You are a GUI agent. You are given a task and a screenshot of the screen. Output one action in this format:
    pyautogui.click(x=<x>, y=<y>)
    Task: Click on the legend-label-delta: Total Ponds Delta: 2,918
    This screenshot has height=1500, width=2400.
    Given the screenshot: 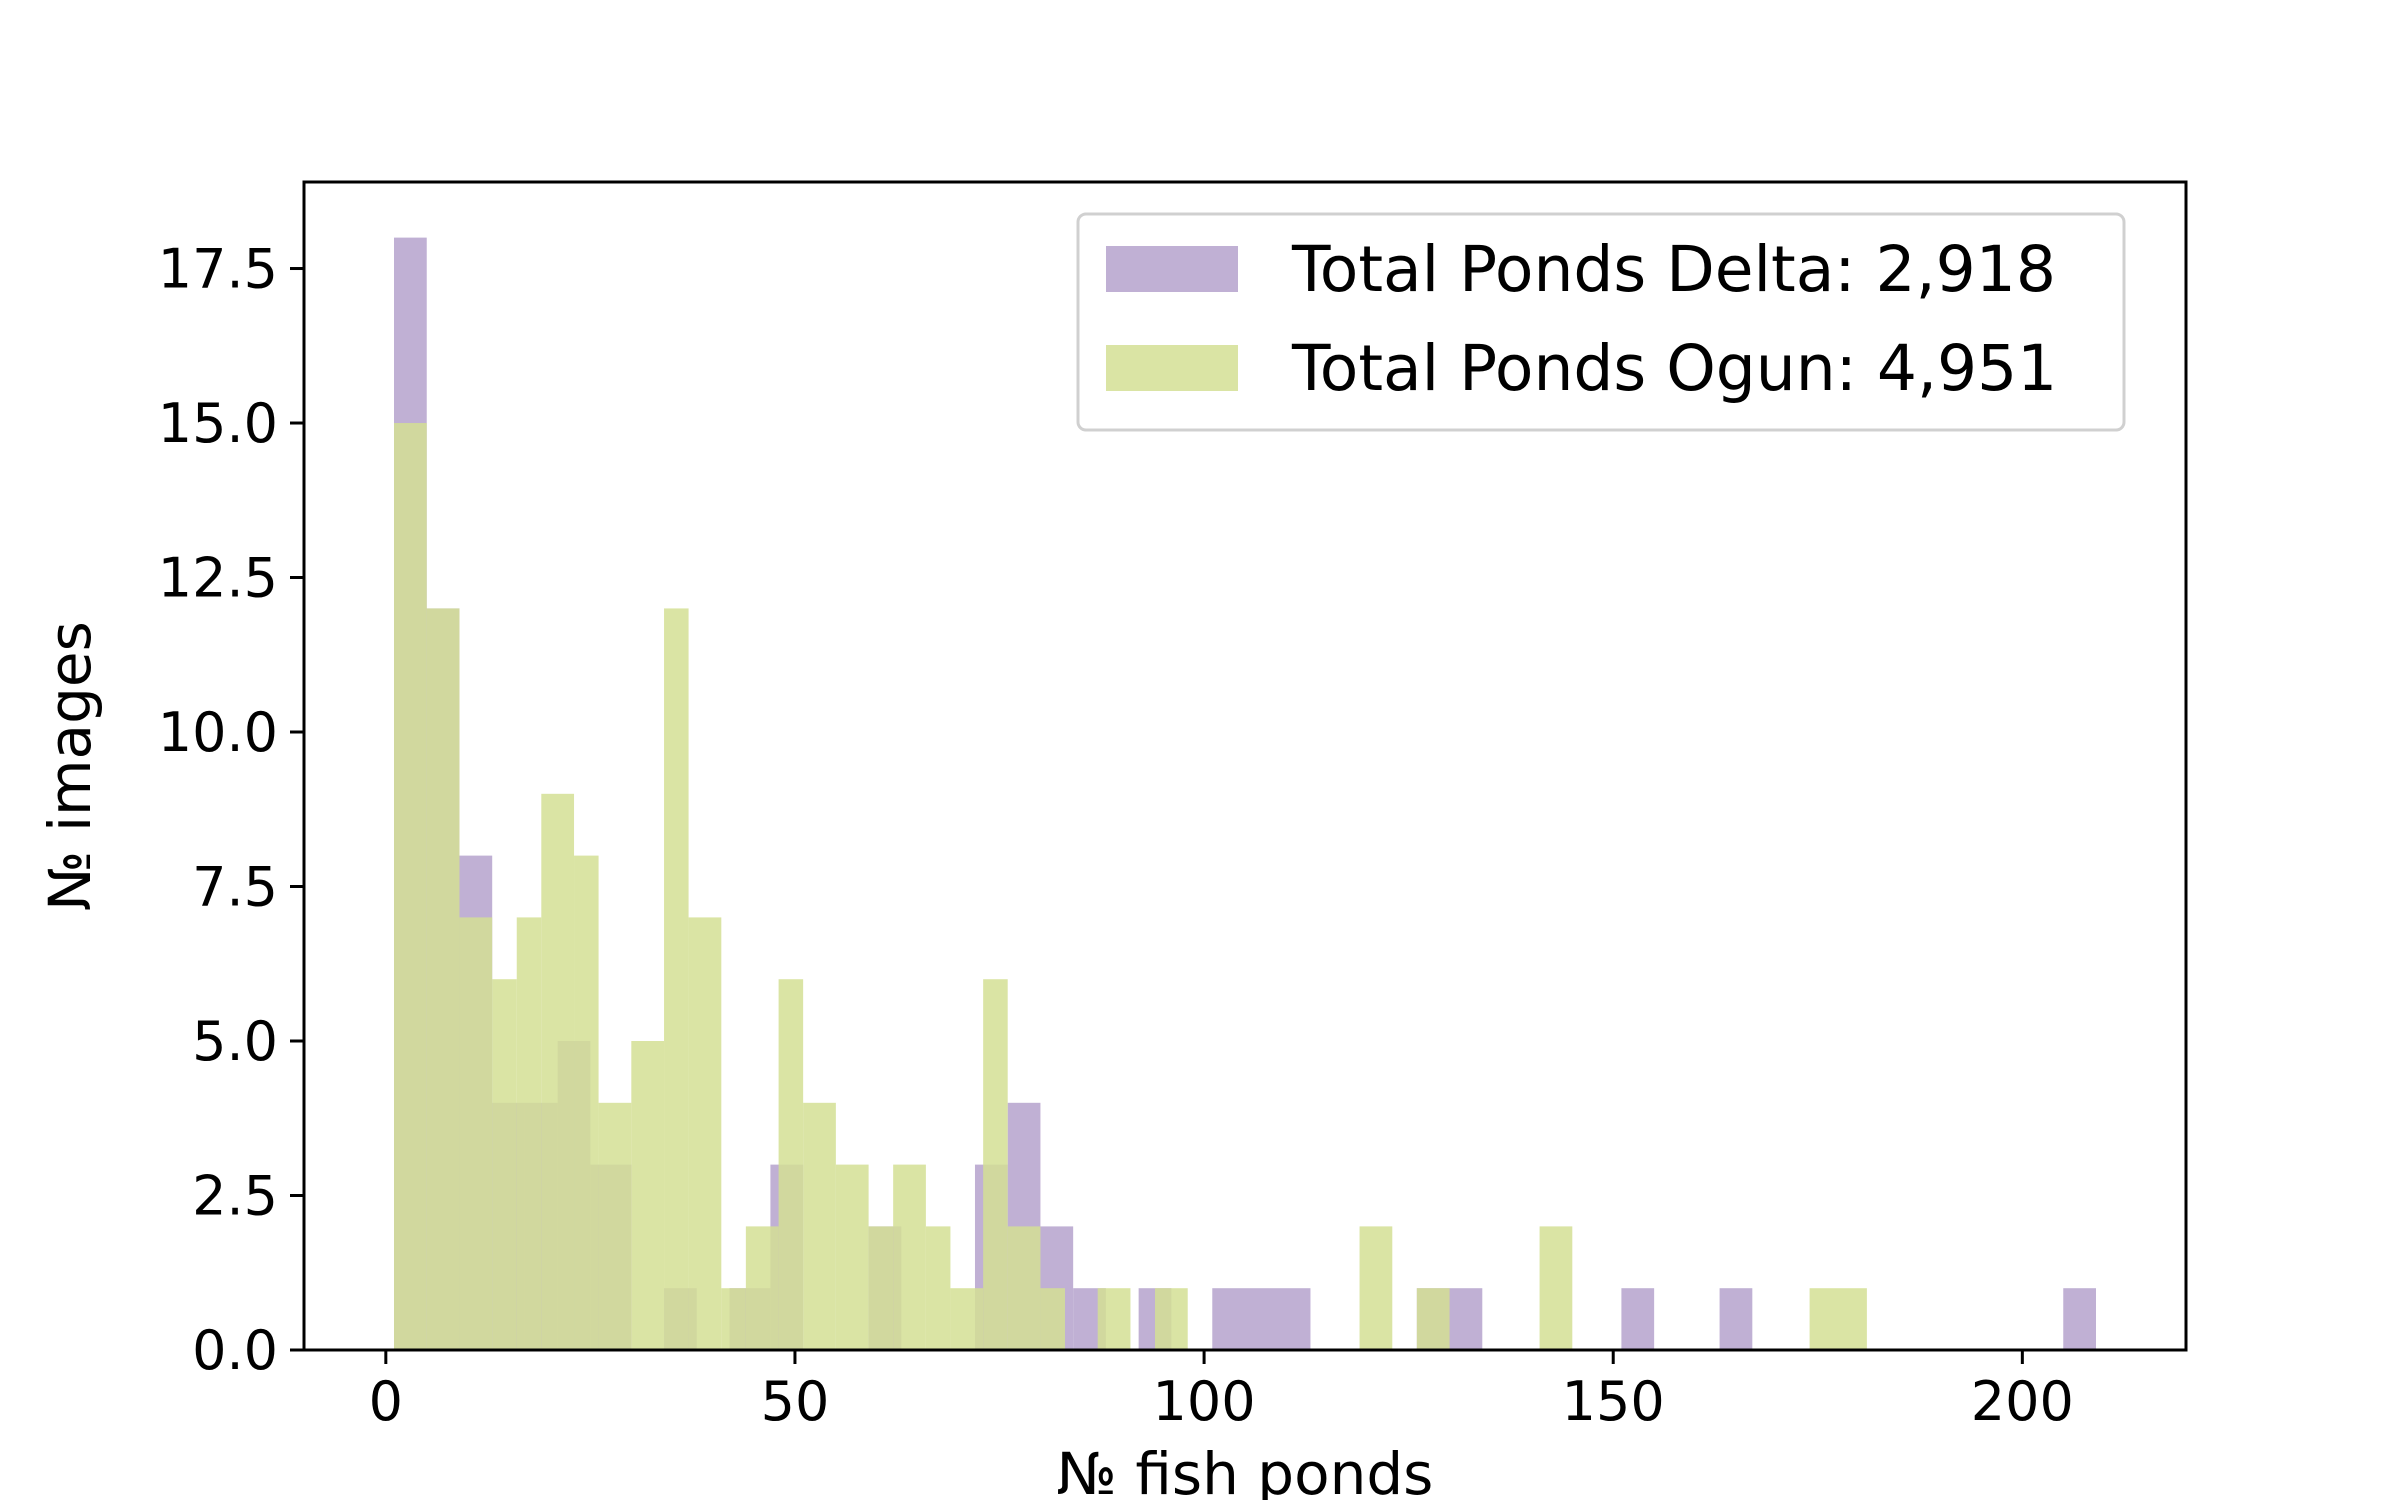 What is the action you would take?
    pyautogui.click(x=1673, y=269)
    